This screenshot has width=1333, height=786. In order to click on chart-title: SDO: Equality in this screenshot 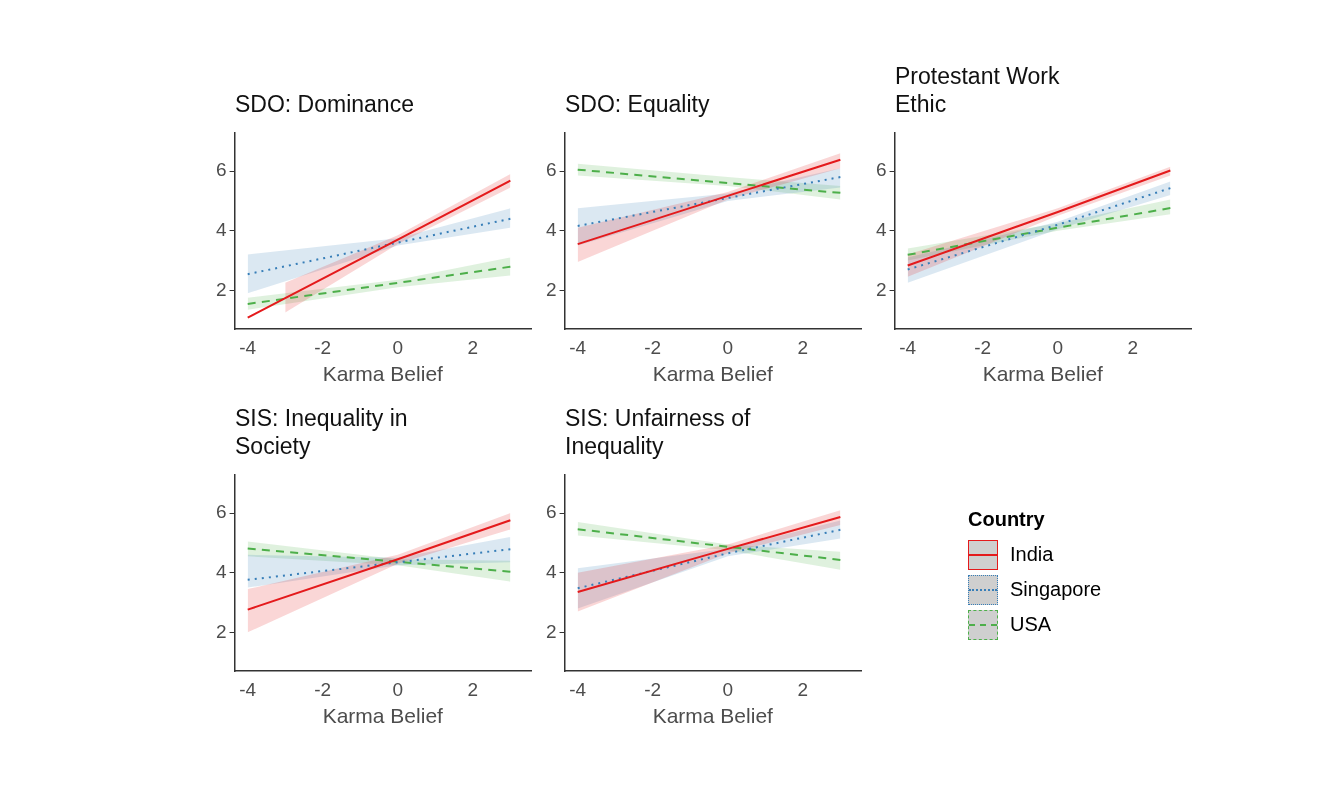, I will do `click(638, 104)`.